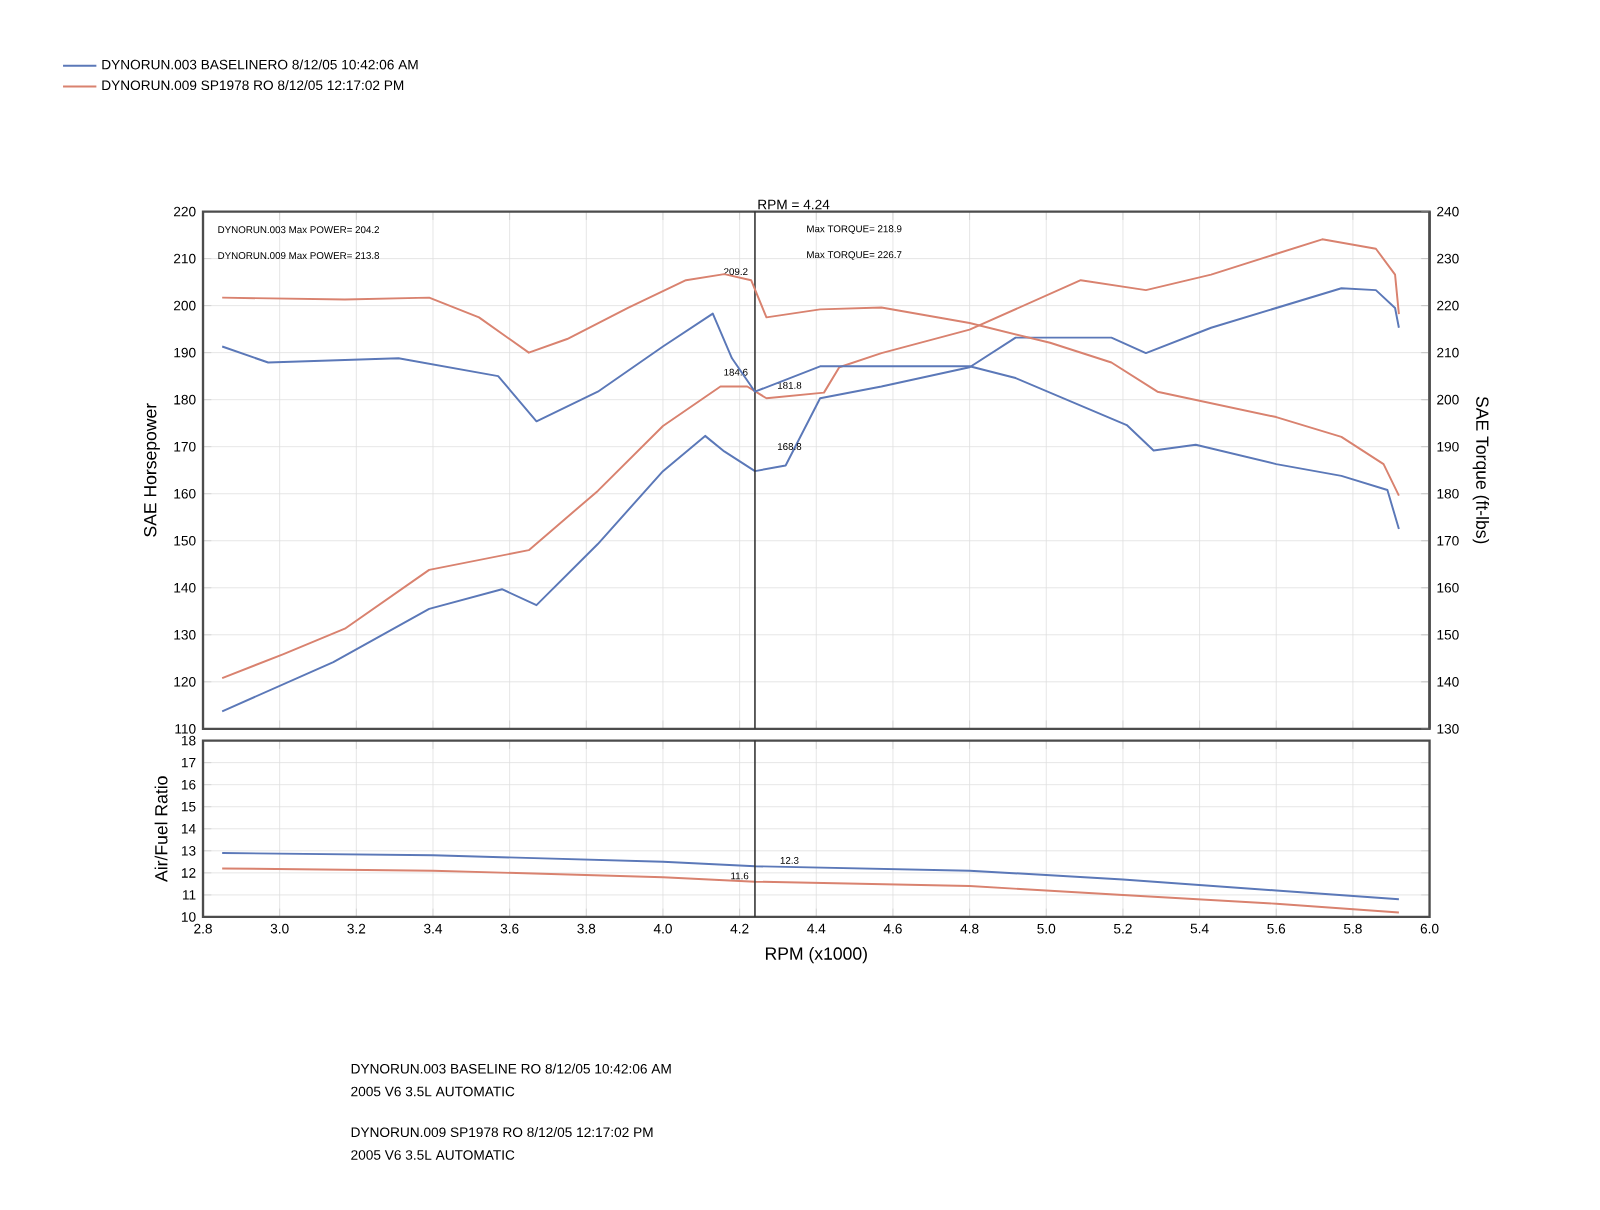 The width and height of the screenshot is (1600, 1210). What do you see at coordinates (816, 954) in the screenshot?
I see `x-axis-title: RPM (x1000)` at bounding box center [816, 954].